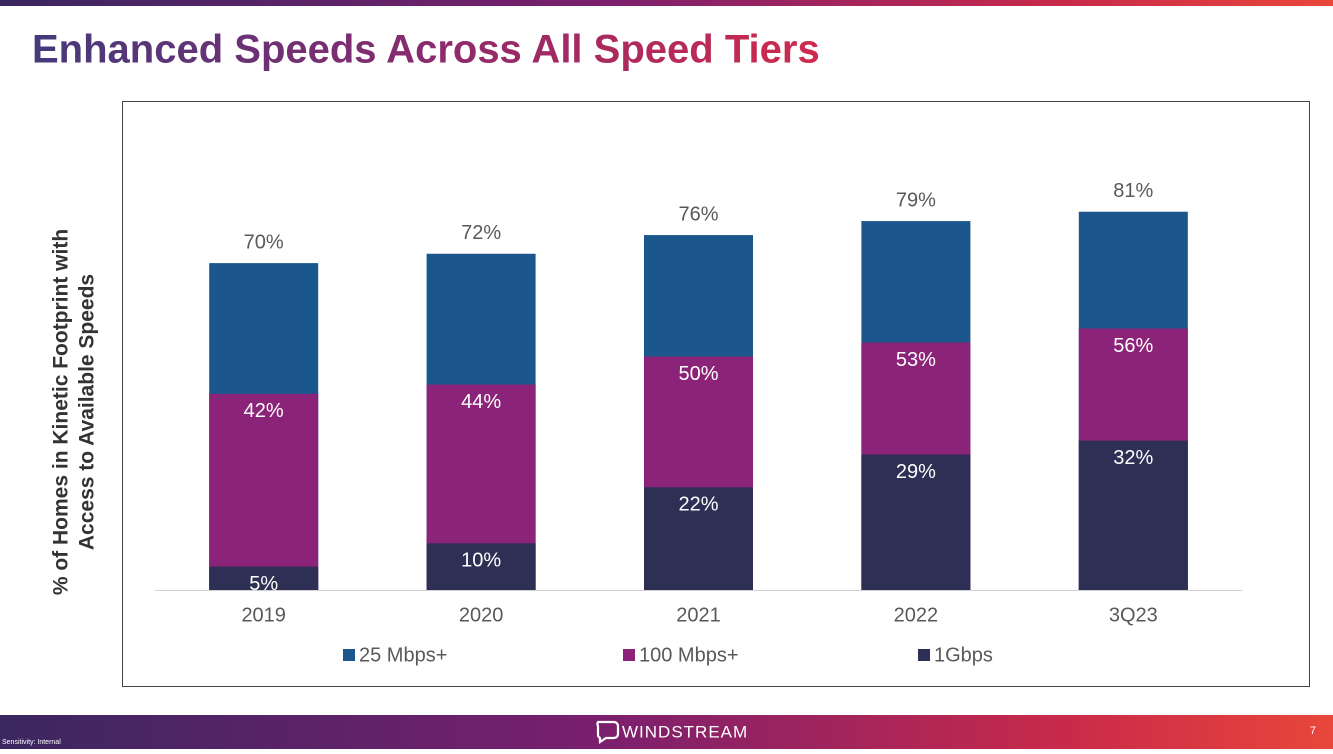 The height and width of the screenshot is (754, 1333). I want to click on sensitivity-label: Sensitivity: Internal, so click(31, 742).